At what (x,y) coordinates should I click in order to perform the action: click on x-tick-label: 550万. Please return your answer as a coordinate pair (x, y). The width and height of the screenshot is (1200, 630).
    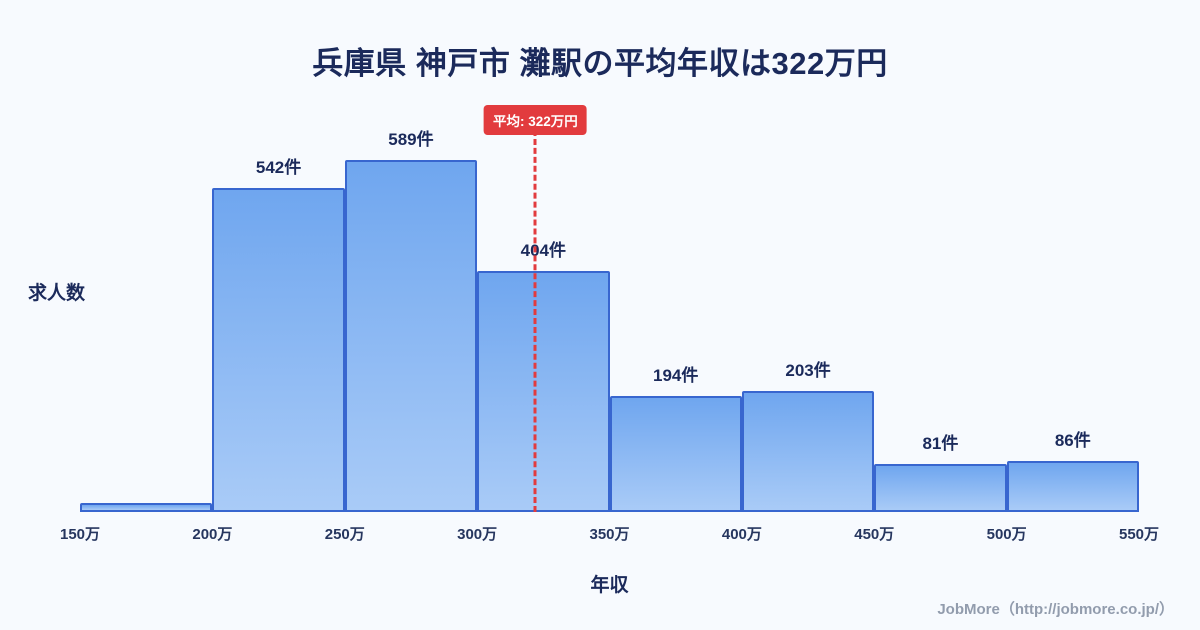
    Looking at the image, I should click on (1139, 534).